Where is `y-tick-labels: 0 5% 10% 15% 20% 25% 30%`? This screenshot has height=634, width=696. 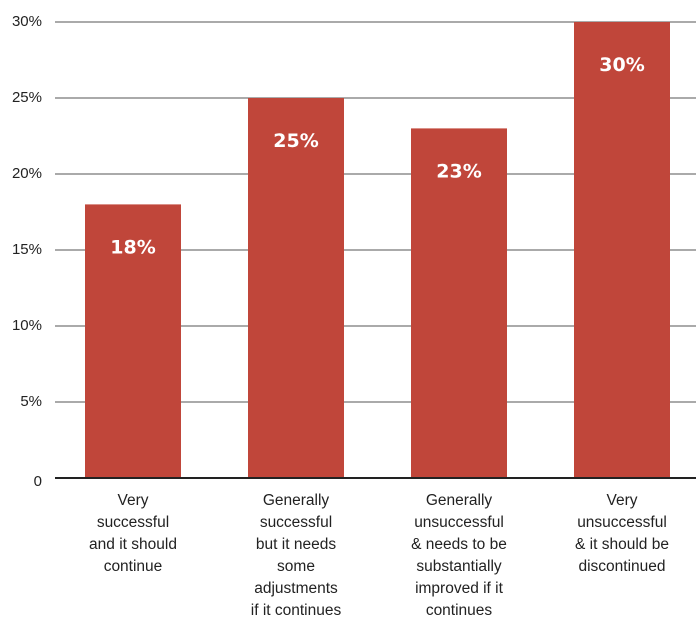 y-tick-labels: 0 5% 10% 15% 20% 25% 30% is located at coordinates (27, 251).